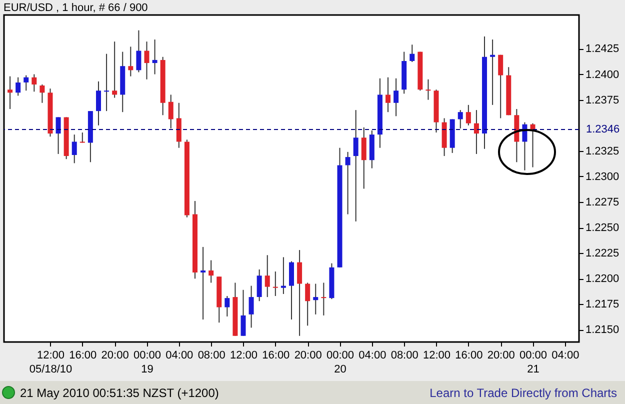  What do you see at coordinates (603, 49) in the screenshot?
I see `y-tick-label: 1.2425` at bounding box center [603, 49].